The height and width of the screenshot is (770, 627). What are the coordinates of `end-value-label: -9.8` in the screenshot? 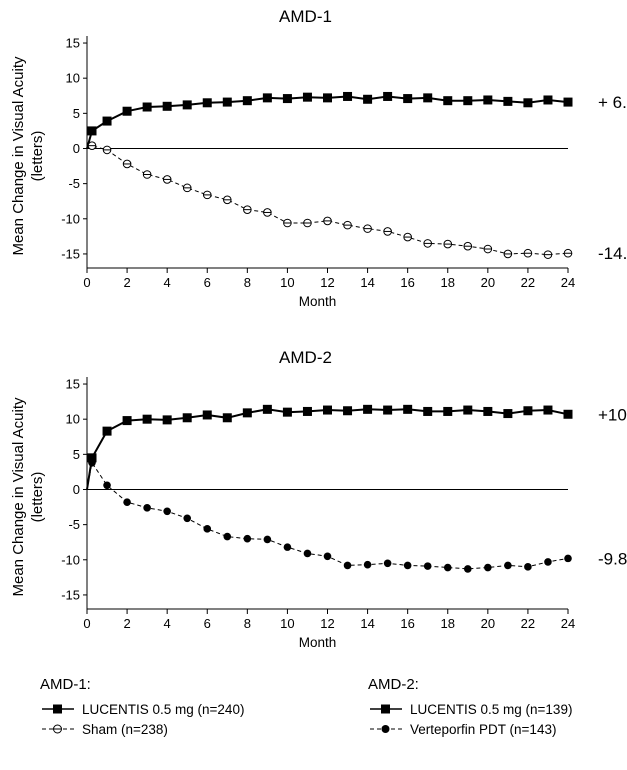 It's located at (612, 558).